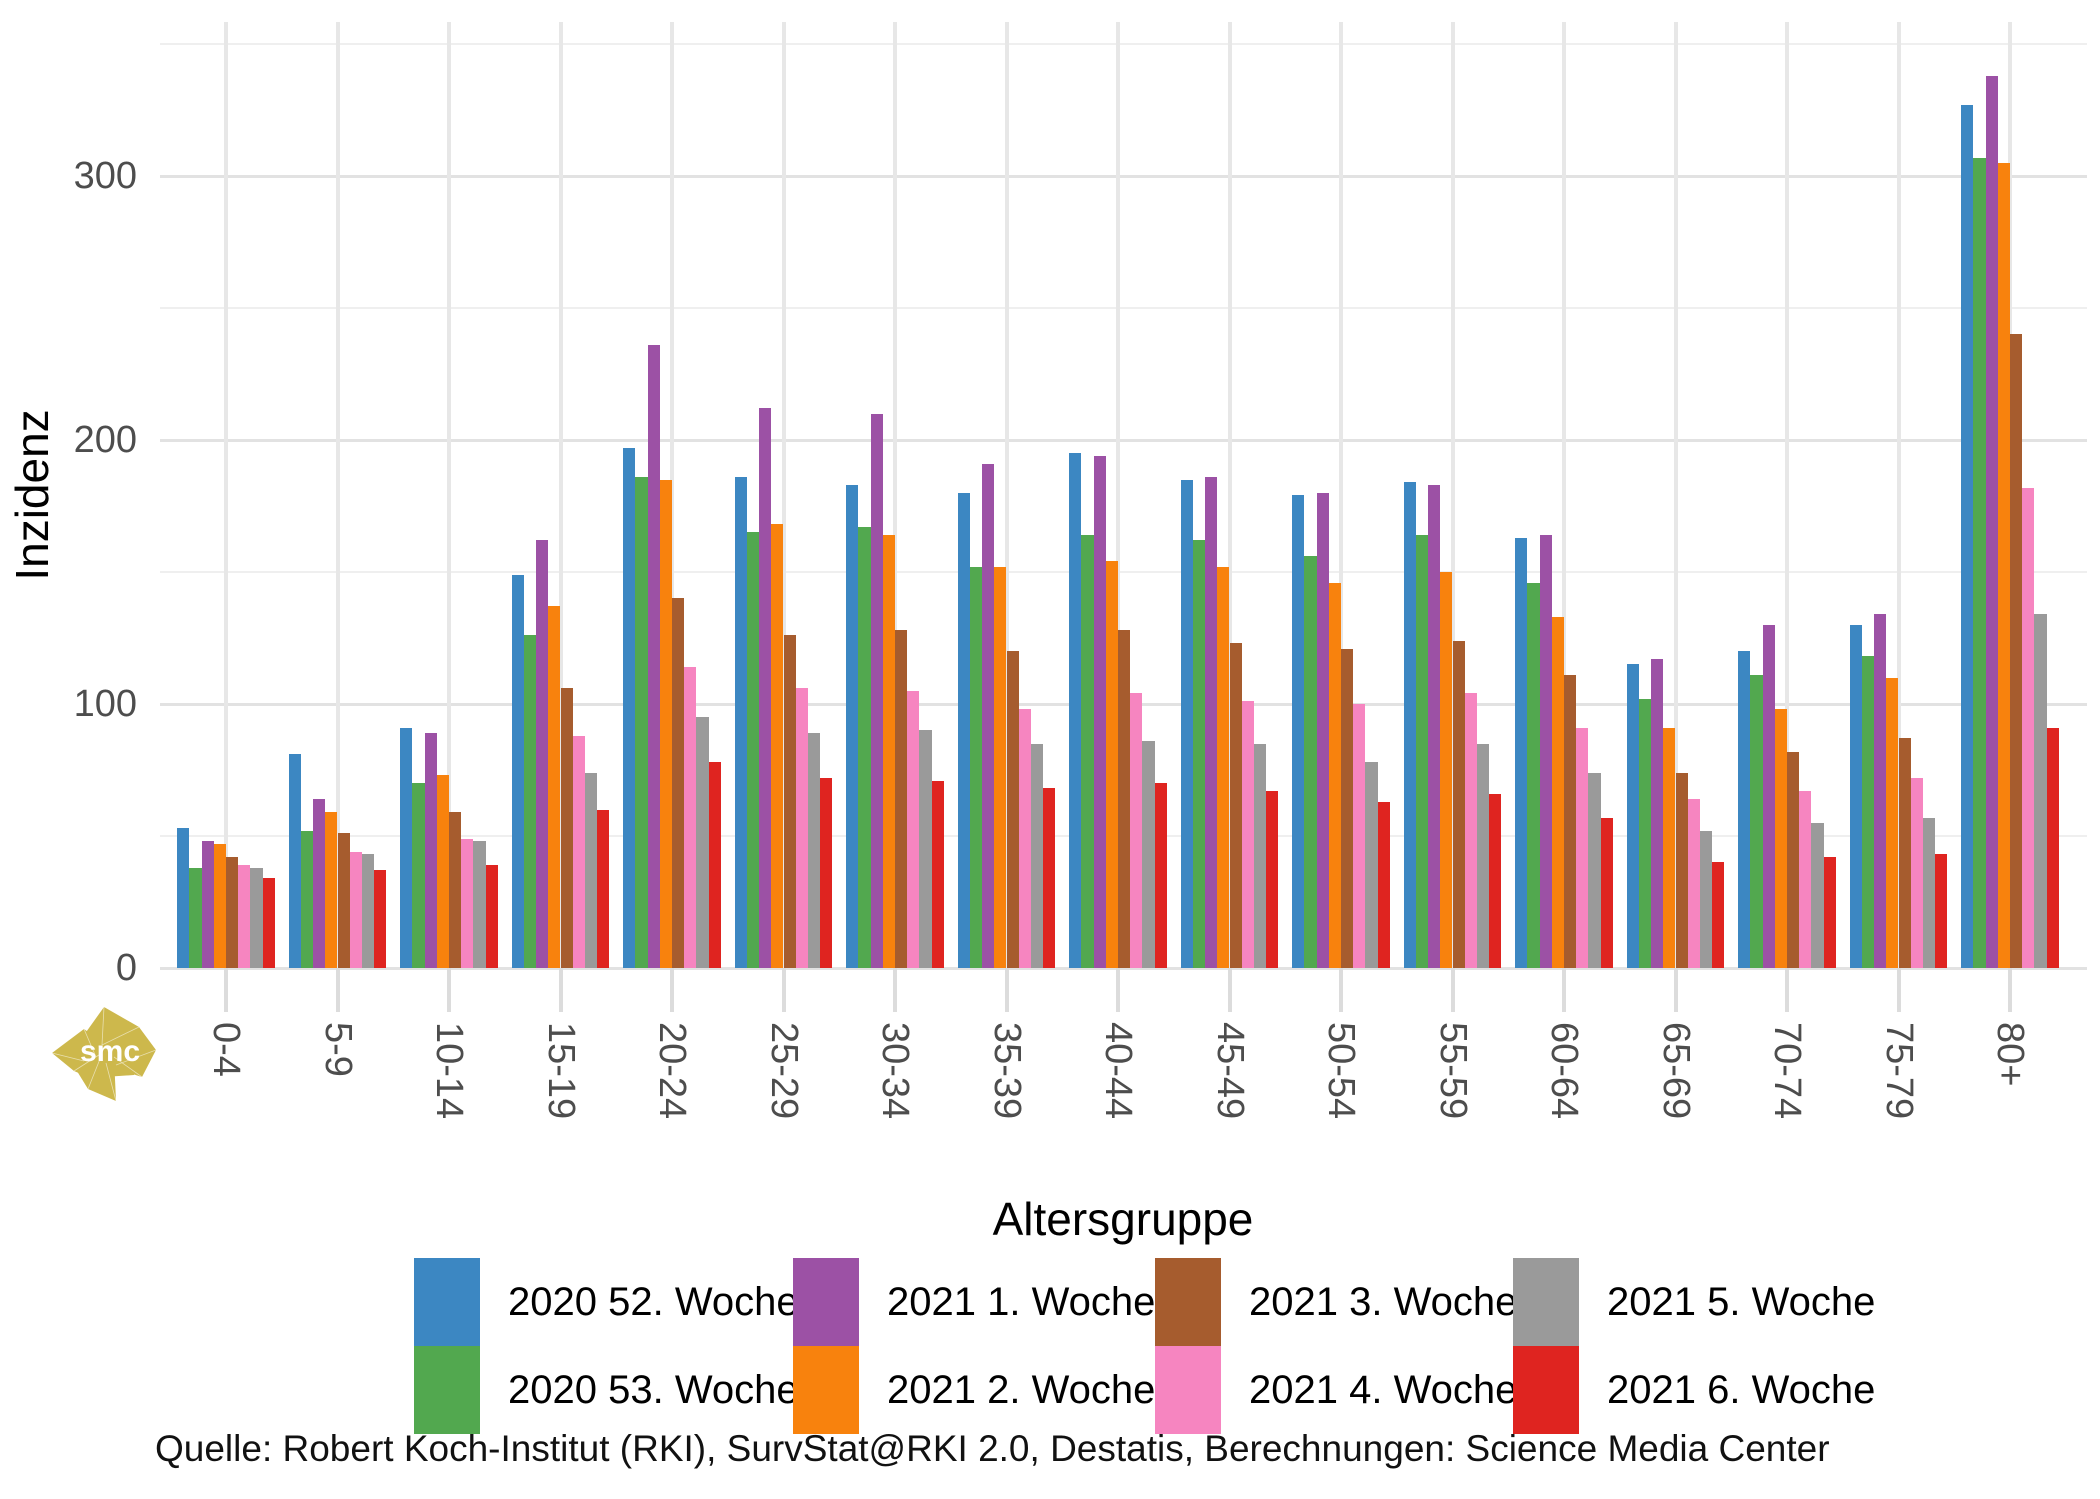 Image resolution: width=2100 pixels, height=1499 pixels. I want to click on x-tick-label: 35-39, so click(1006, 1071).